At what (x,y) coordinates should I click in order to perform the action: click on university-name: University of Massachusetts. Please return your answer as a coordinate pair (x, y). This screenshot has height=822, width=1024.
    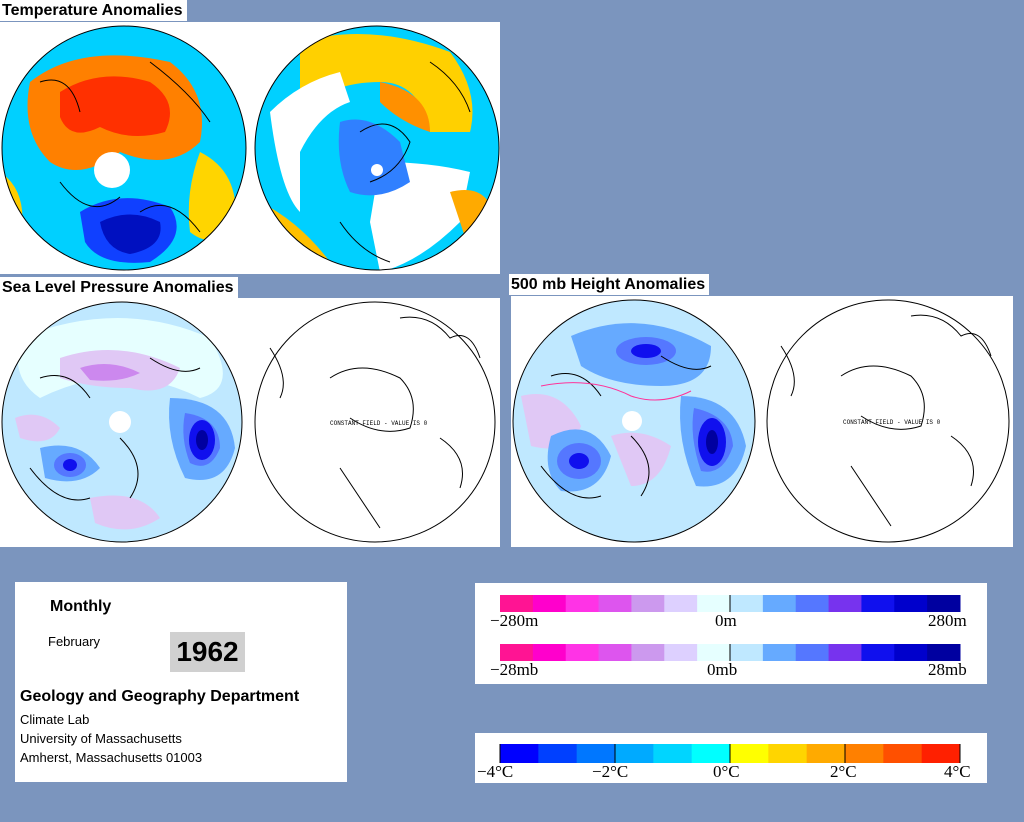
    Looking at the image, I should click on (101, 738).